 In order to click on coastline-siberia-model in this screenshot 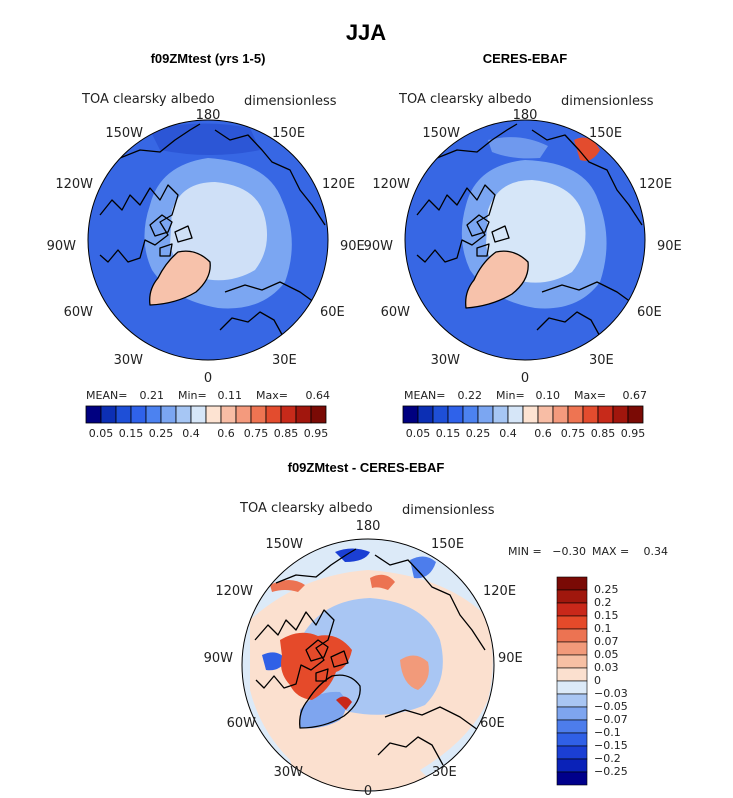, I will do `click(270, 177)`.